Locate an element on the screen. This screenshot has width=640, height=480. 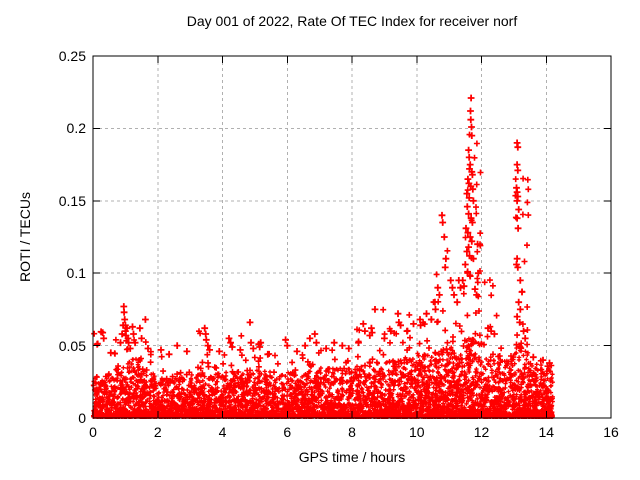
x-tick-label-4: 4 is located at coordinates (222, 432).